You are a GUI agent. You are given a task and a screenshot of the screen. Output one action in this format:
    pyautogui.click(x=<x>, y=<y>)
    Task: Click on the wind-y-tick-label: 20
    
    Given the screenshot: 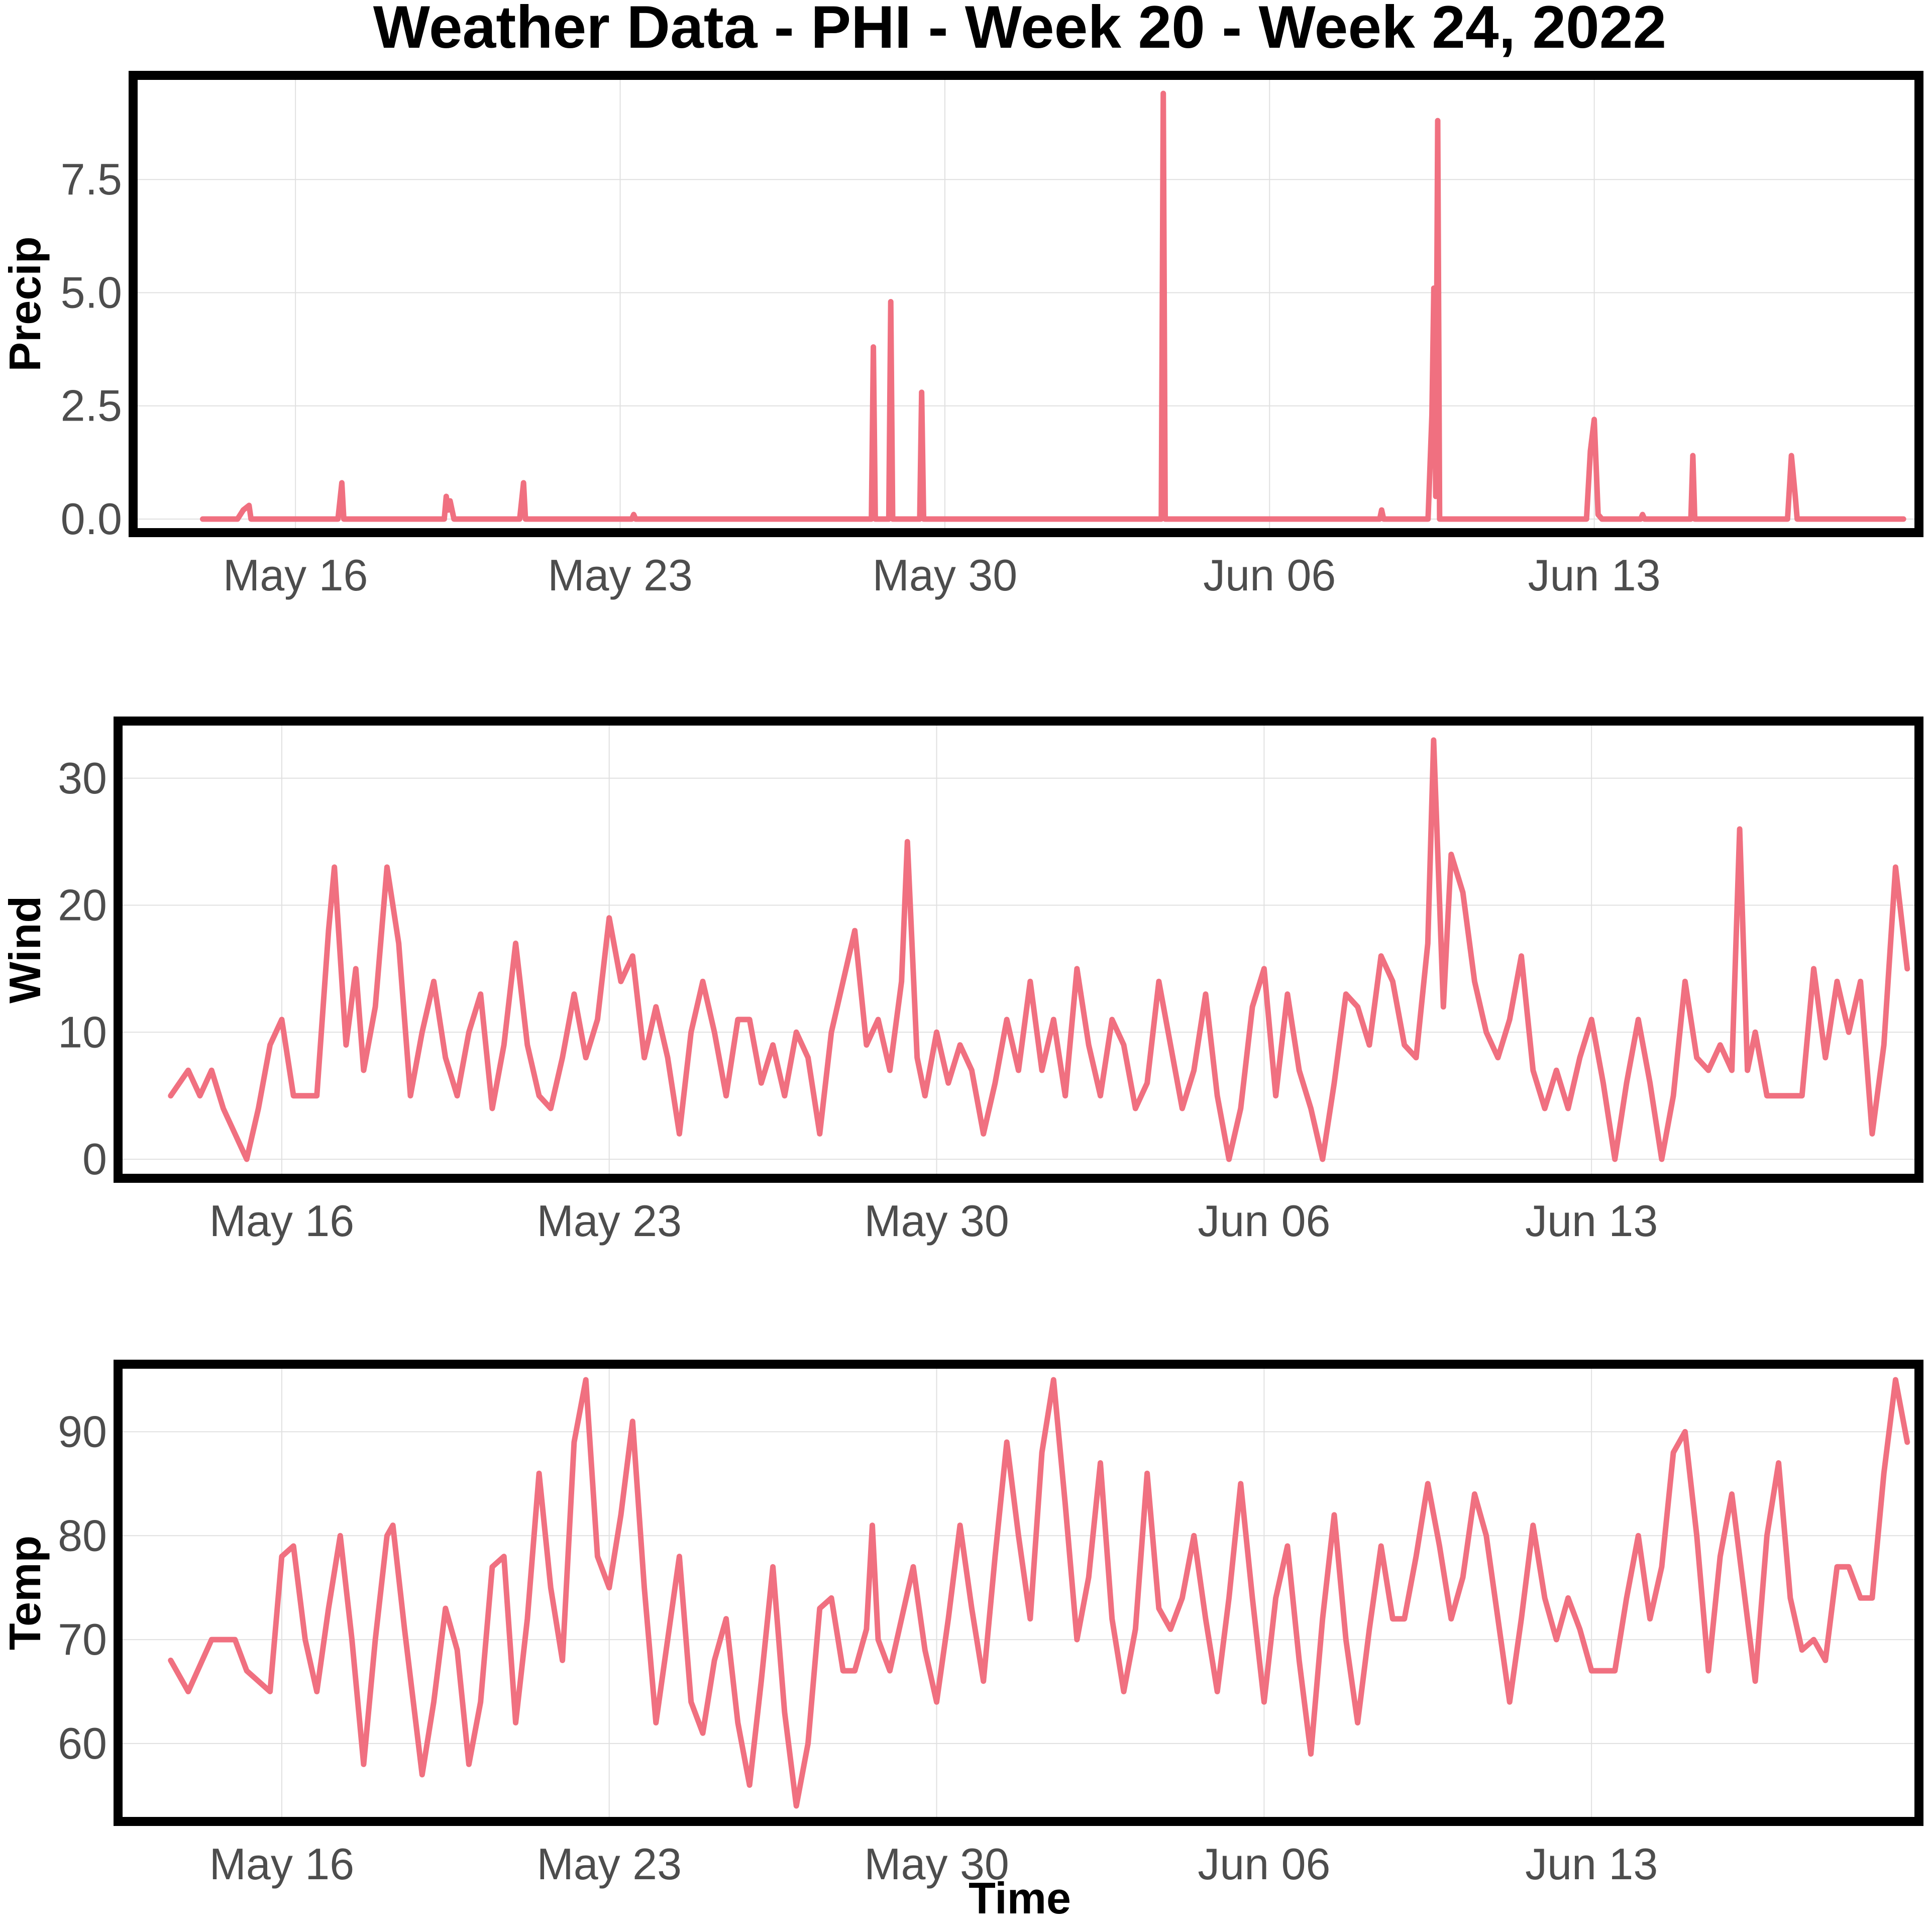 What is the action you would take?
    pyautogui.click(x=82, y=905)
    